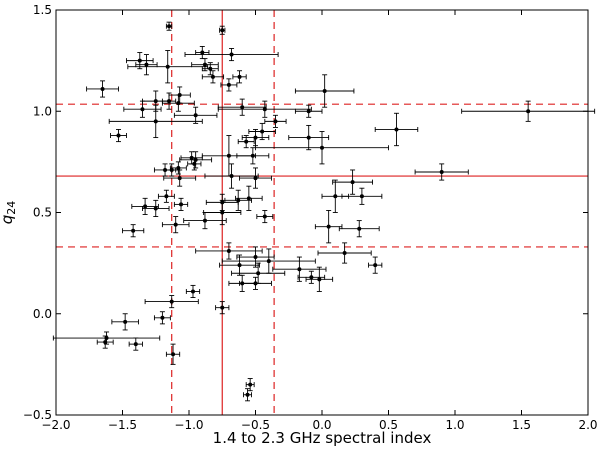  I want to click on y-tick-label: 0.5, so click(42, 213).